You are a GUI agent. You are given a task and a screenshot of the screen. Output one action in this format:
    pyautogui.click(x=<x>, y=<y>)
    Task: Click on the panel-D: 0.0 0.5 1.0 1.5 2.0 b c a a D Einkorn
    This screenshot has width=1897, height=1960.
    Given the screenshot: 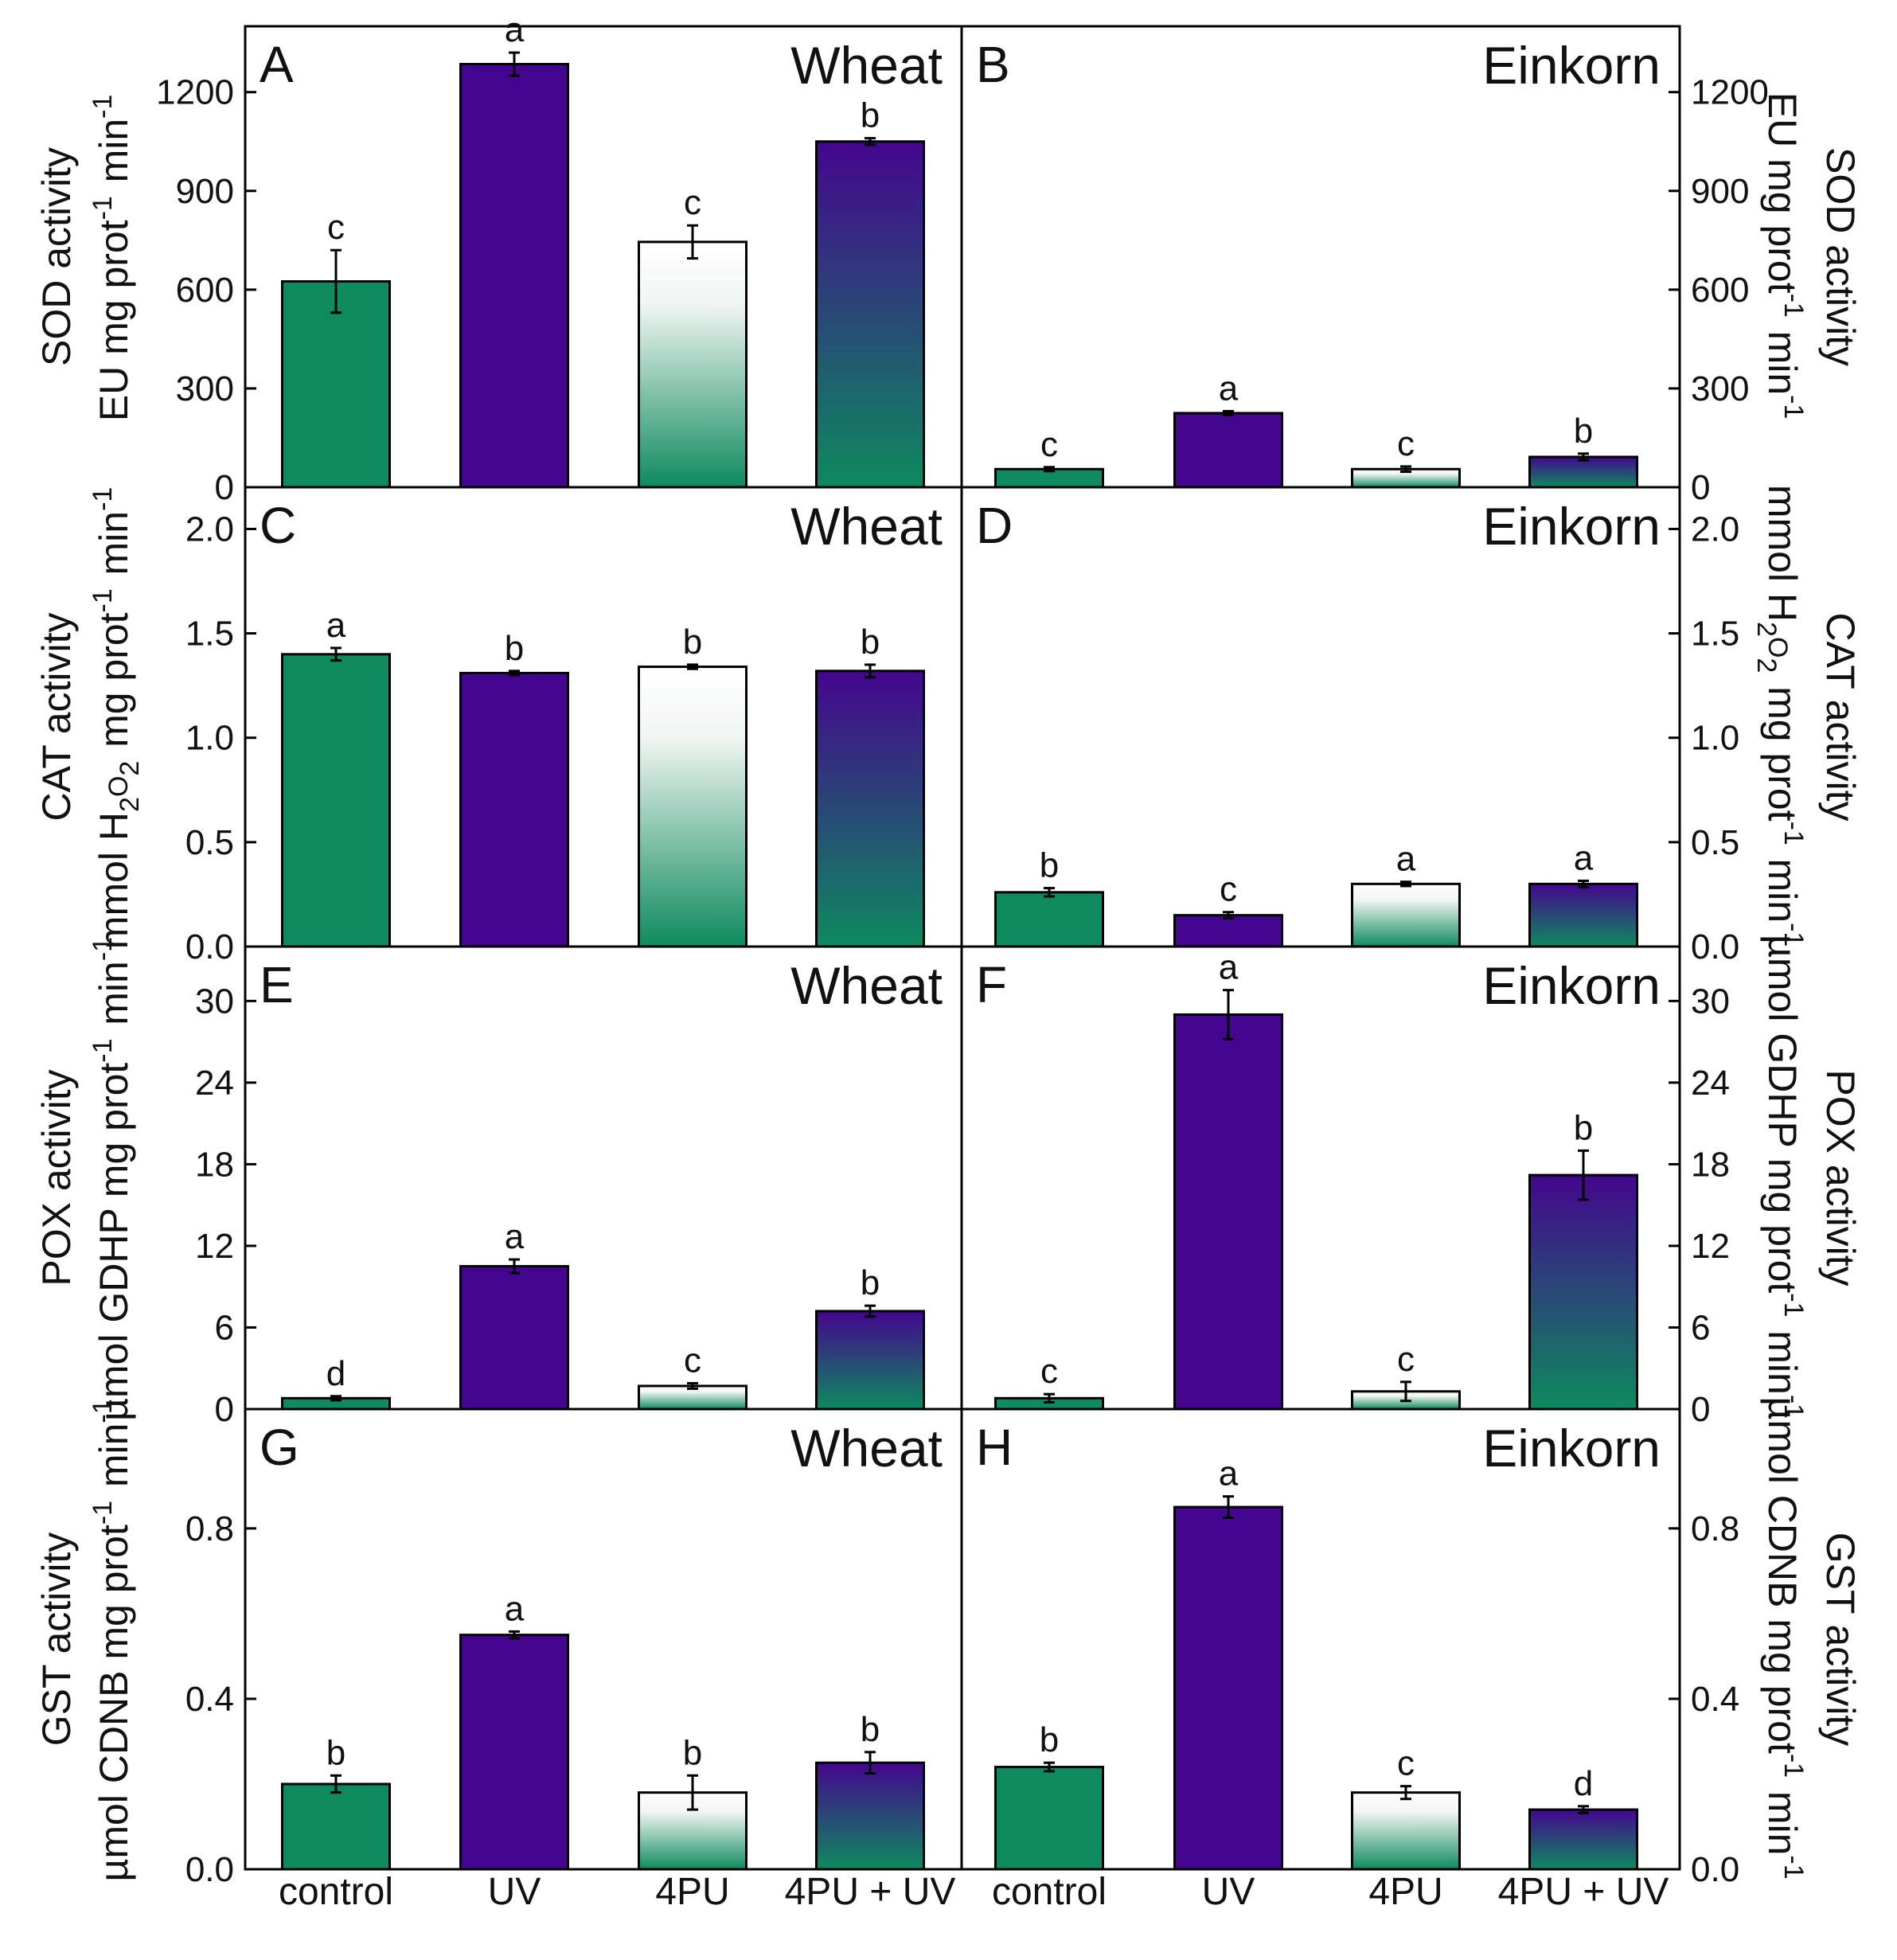 What is the action you would take?
    pyautogui.click(x=1349, y=726)
    